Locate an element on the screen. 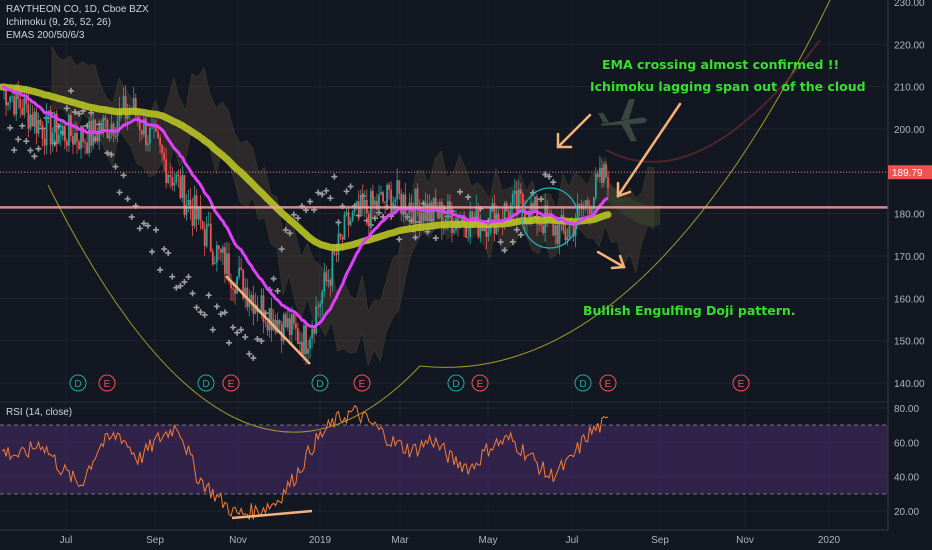 This screenshot has width=932, height=550. rsi-tick-label: 60.00 is located at coordinates (906, 443).